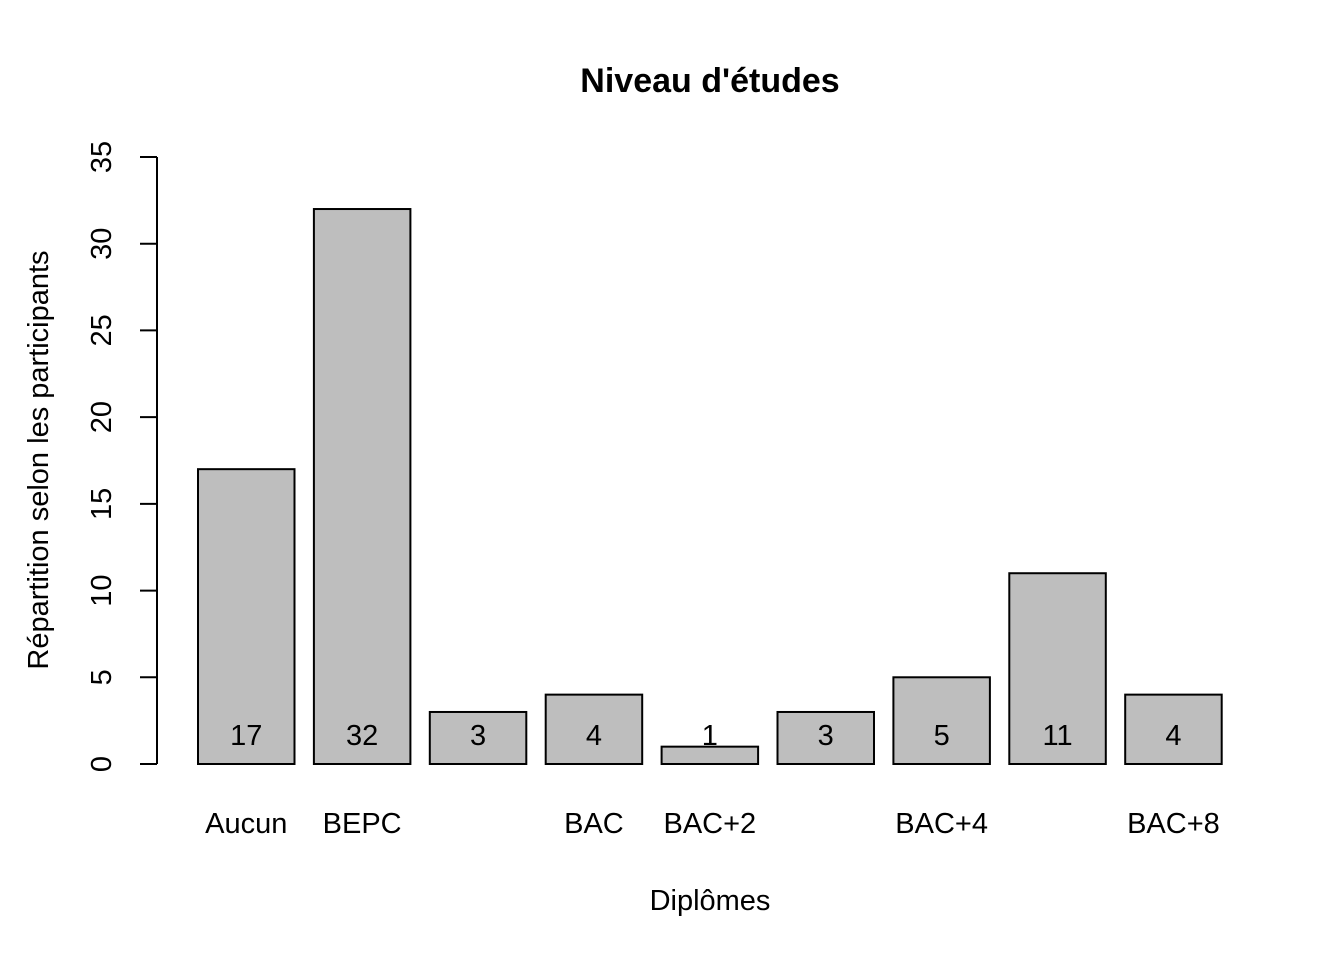 This screenshot has height=960, width=1344. Describe the element at coordinates (102, 157) in the screenshot. I see `y-tick-label: 35` at that location.